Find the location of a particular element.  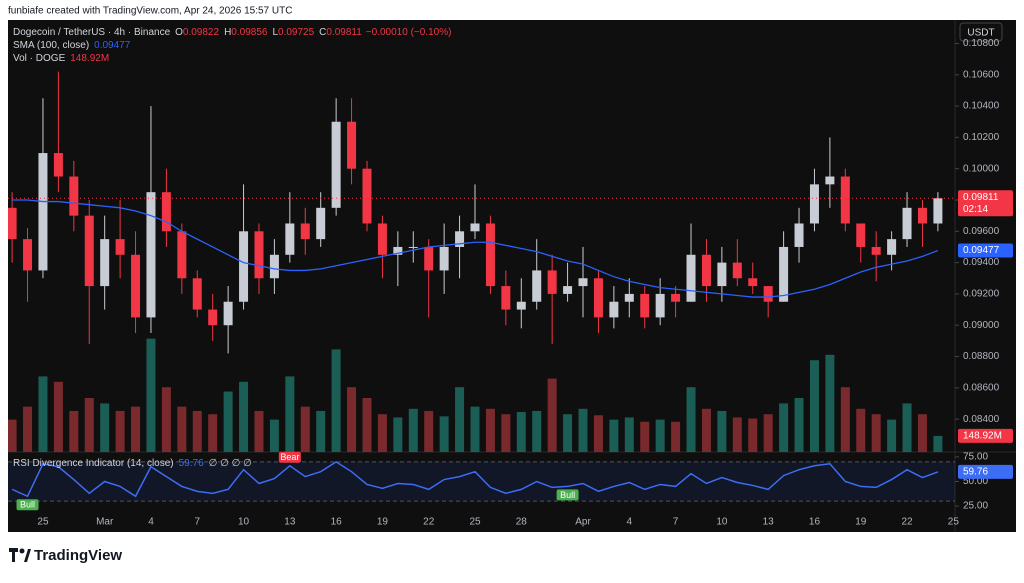

currency: USDT is located at coordinates (980, 33).